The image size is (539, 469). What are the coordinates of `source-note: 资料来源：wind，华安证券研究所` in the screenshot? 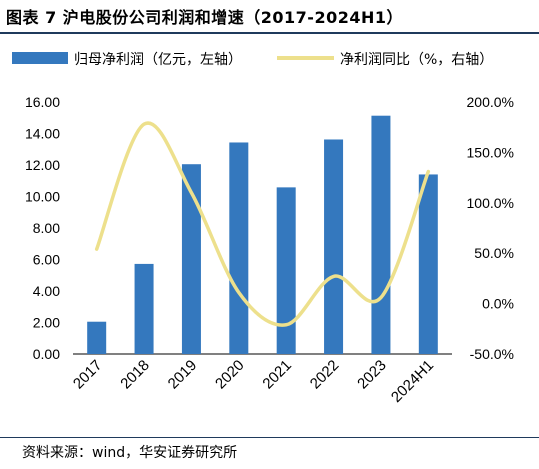 It's located at (130, 453).